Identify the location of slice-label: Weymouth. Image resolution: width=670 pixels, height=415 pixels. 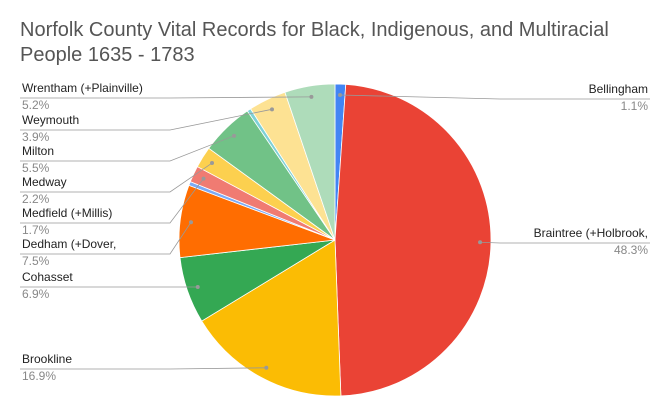
(50, 120).